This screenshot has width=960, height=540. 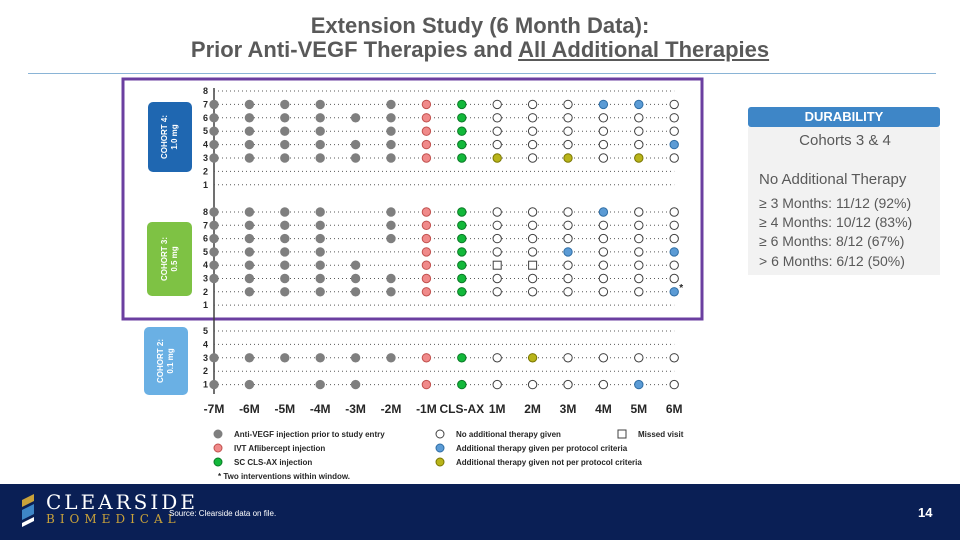 I want to click on chart-footnote: * Two interventions within window., so click(x=284, y=476).